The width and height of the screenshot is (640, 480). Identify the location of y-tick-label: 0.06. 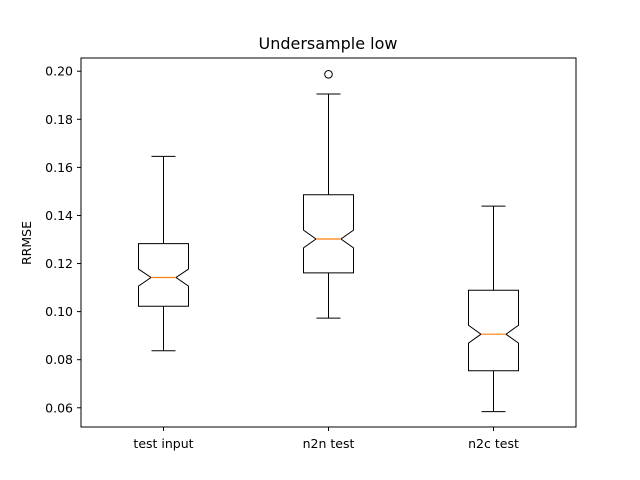
(59, 407).